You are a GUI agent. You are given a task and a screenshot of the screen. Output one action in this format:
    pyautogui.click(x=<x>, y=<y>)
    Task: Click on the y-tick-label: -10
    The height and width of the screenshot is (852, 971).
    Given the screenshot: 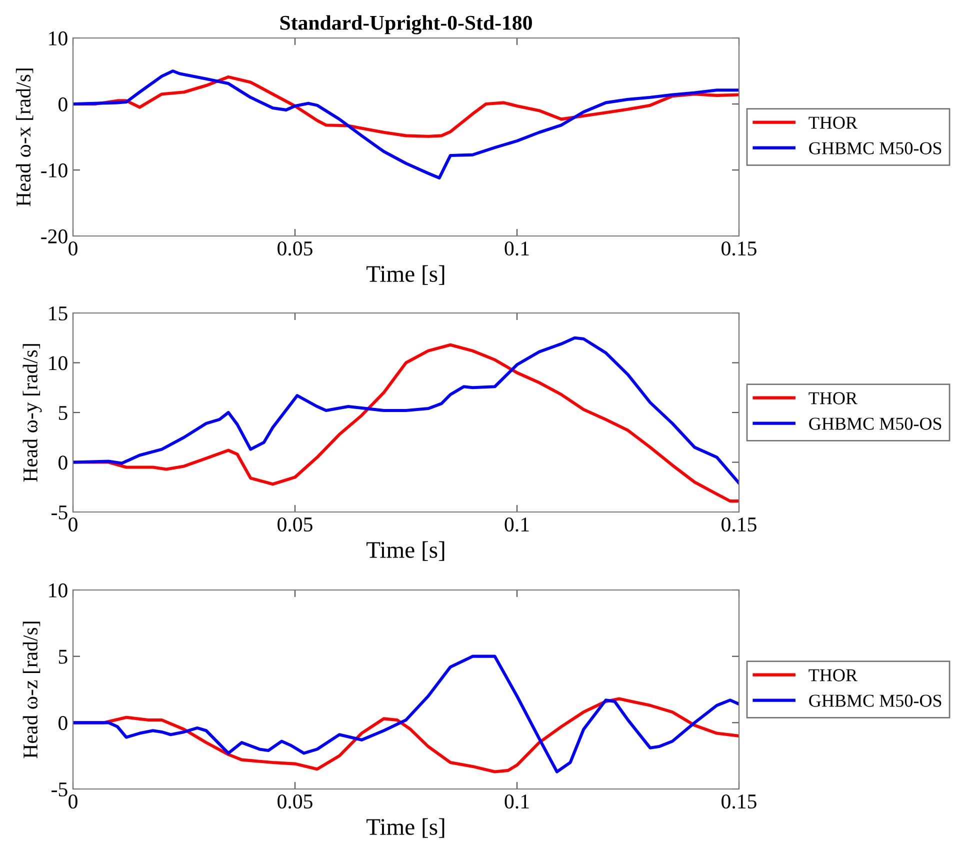 What is the action you would take?
    pyautogui.click(x=54, y=170)
    